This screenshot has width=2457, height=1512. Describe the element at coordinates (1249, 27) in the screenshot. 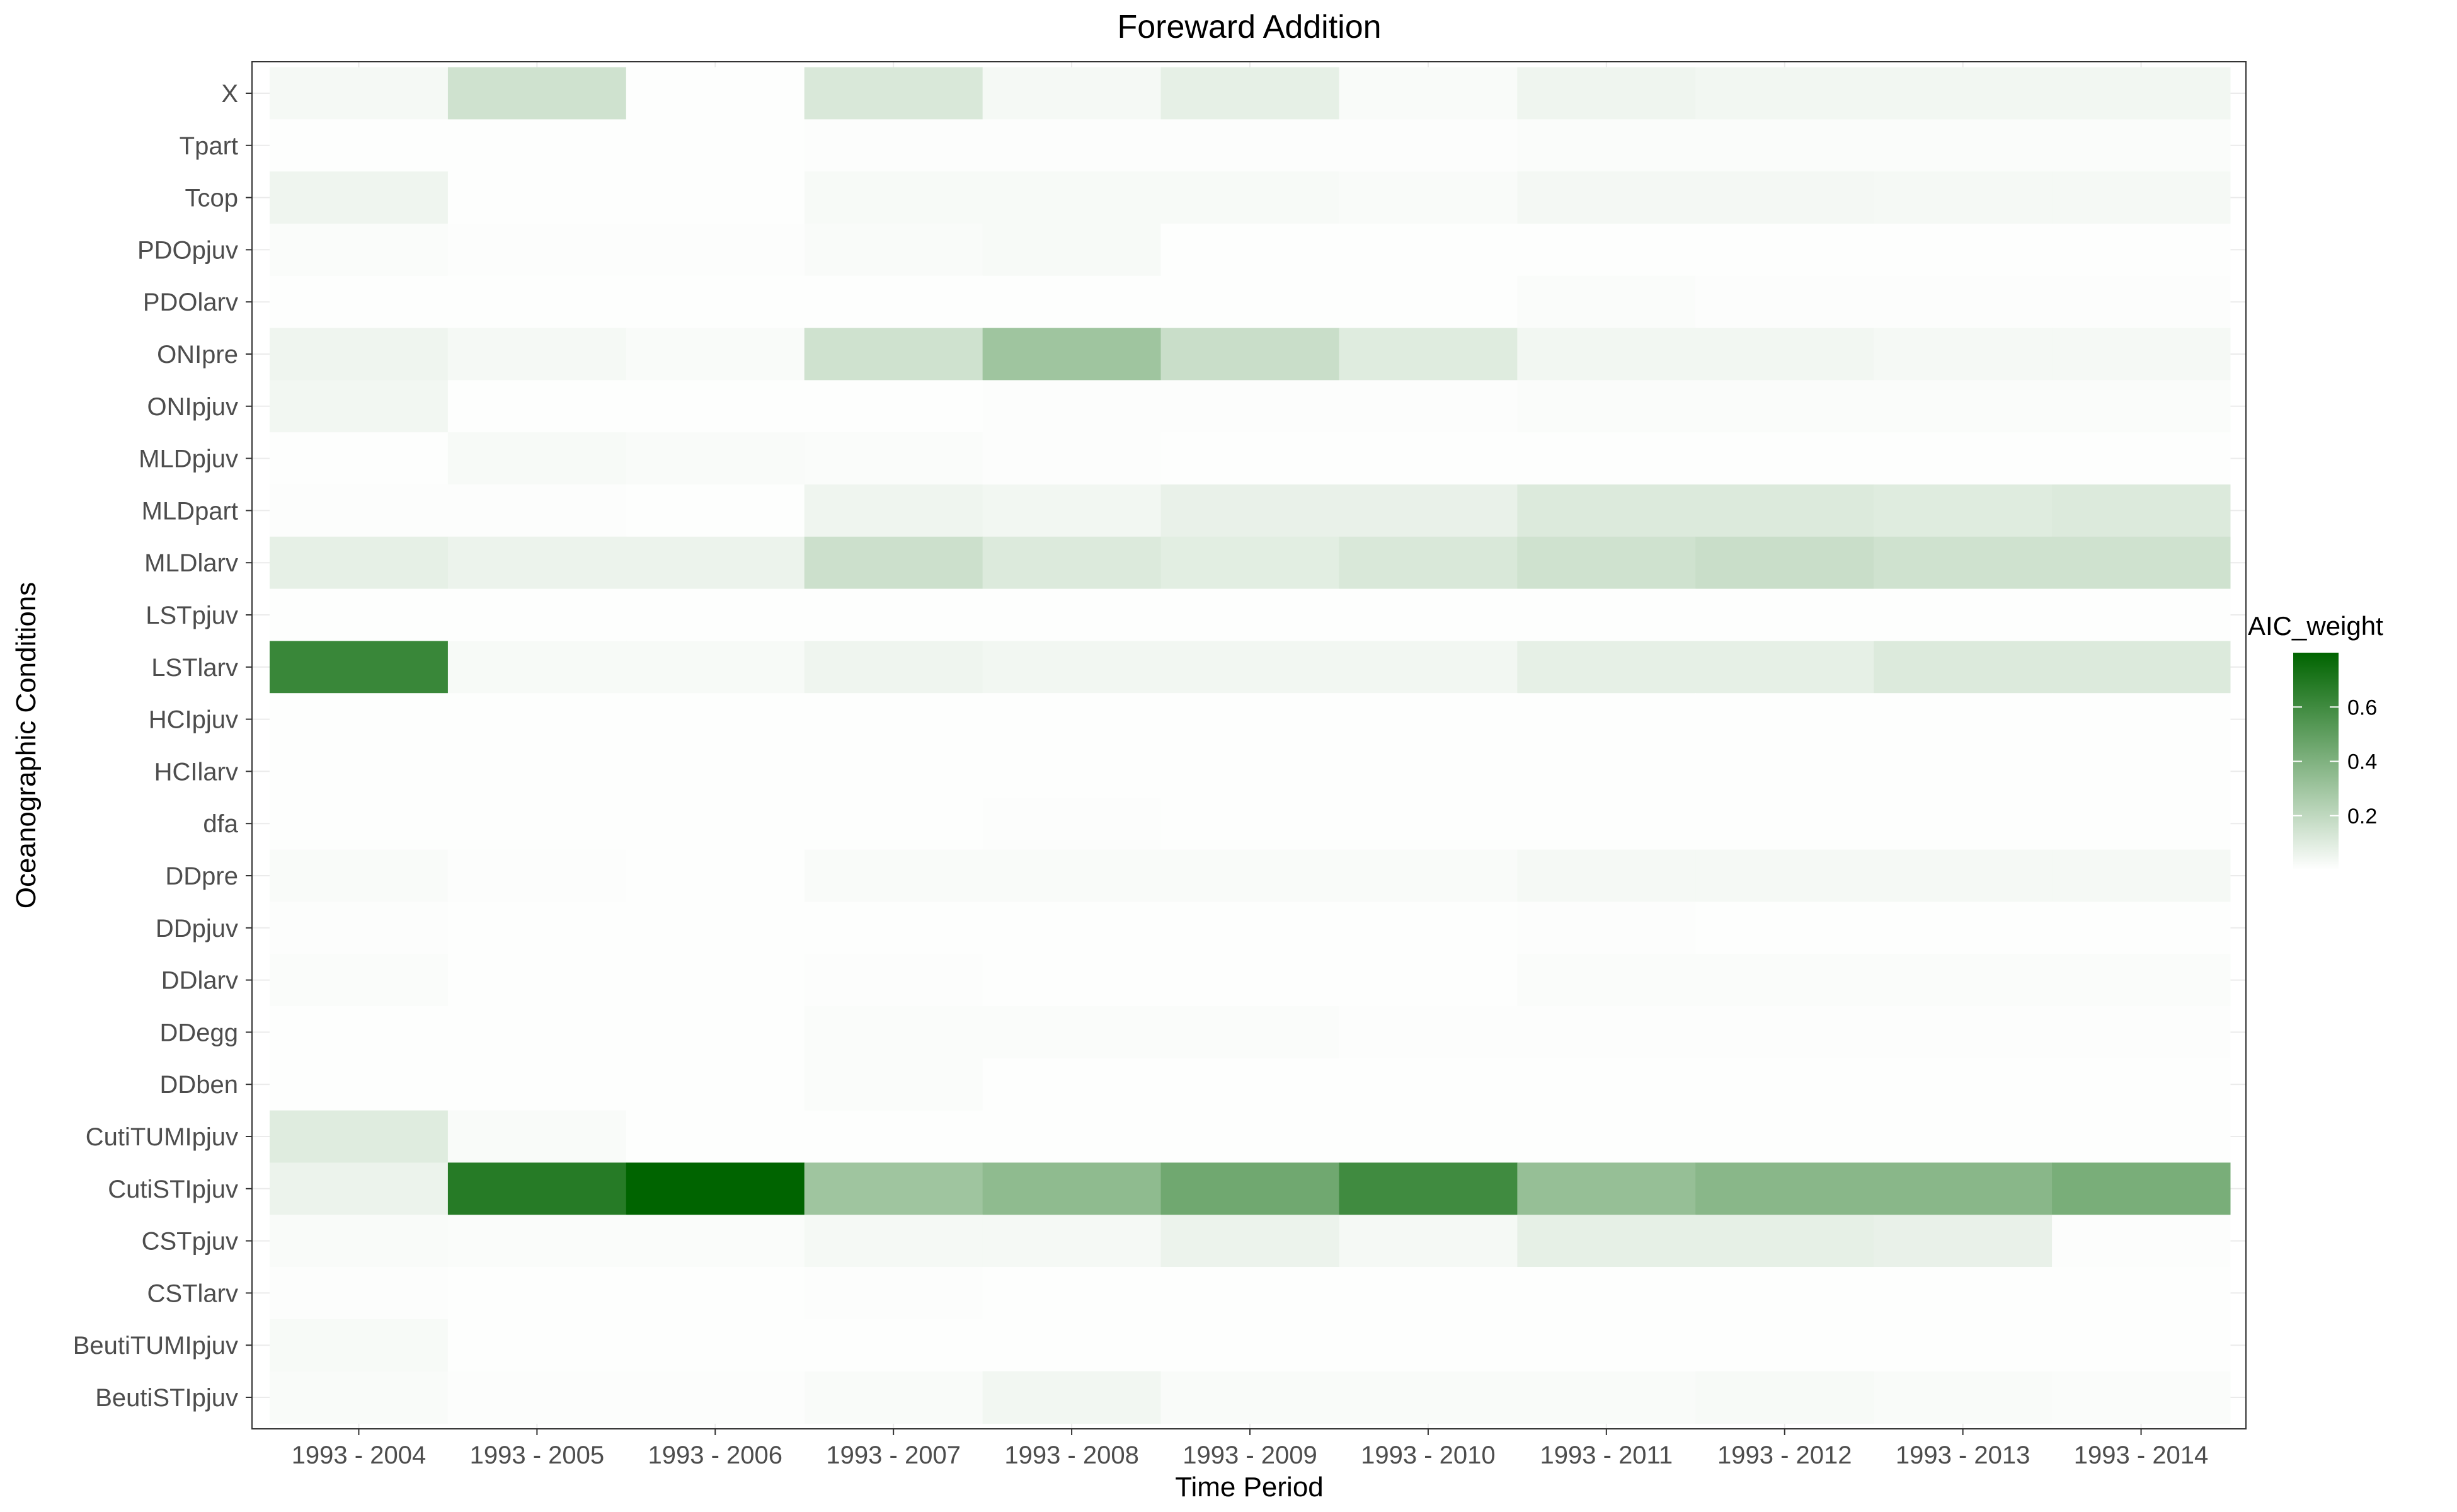

I see `chart-title: Foreward Addition` at that location.